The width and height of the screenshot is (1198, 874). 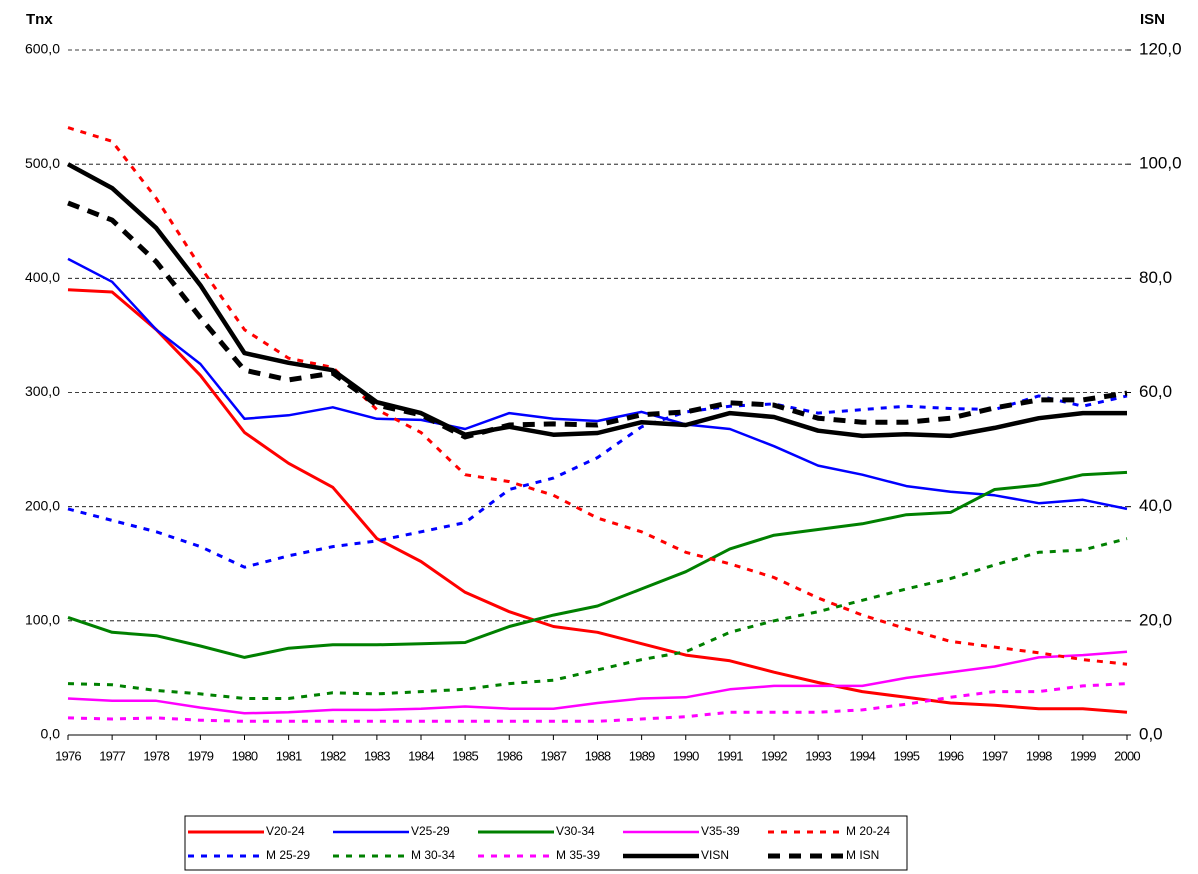 What do you see at coordinates (285, 831) in the screenshot?
I see `legend-label: V20-24` at bounding box center [285, 831].